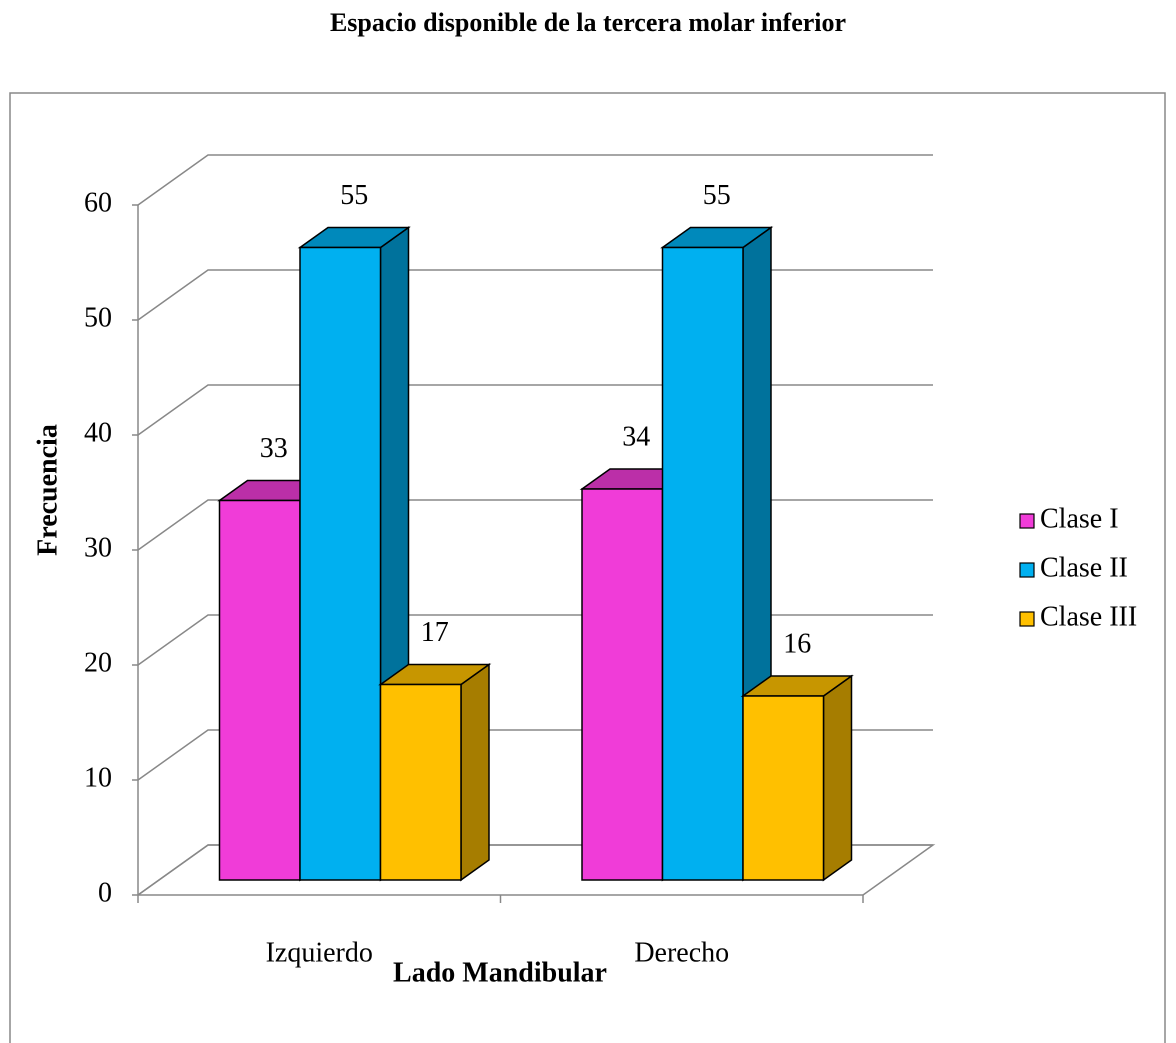  What do you see at coordinates (319, 952) in the screenshot?
I see `x-tick-label: Izquierdo` at bounding box center [319, 952].